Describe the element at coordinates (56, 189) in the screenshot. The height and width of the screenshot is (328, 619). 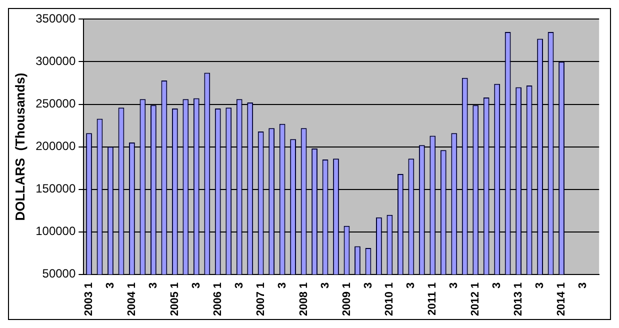
I see `y-tick-label: 150000` at that location.